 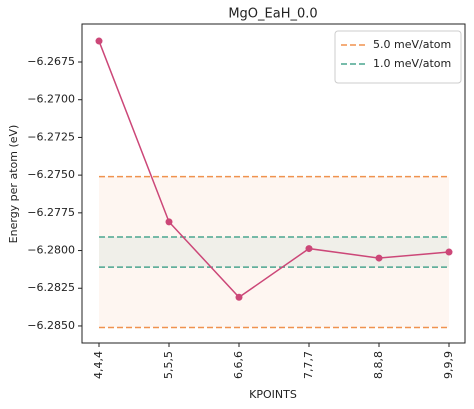 What do you see at coordinates (51, 136) in the screenshot?
I see `y-tick-label: −6.2725` at bounding box center [51, 136].